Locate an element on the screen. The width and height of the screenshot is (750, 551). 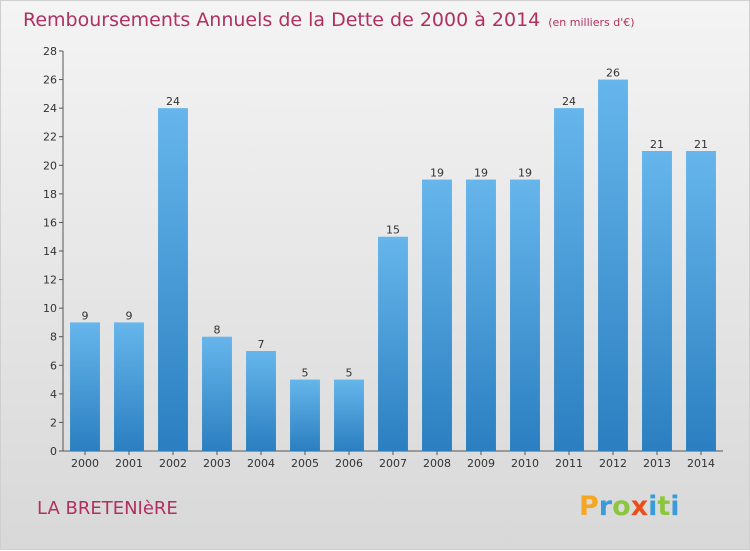
bar-2003 is located at coordinates (217, 393).